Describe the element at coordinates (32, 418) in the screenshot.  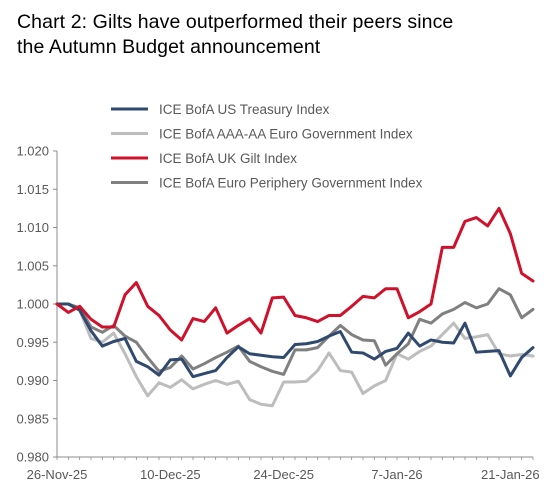
I see `y-tick-label: 0.985` at that location.